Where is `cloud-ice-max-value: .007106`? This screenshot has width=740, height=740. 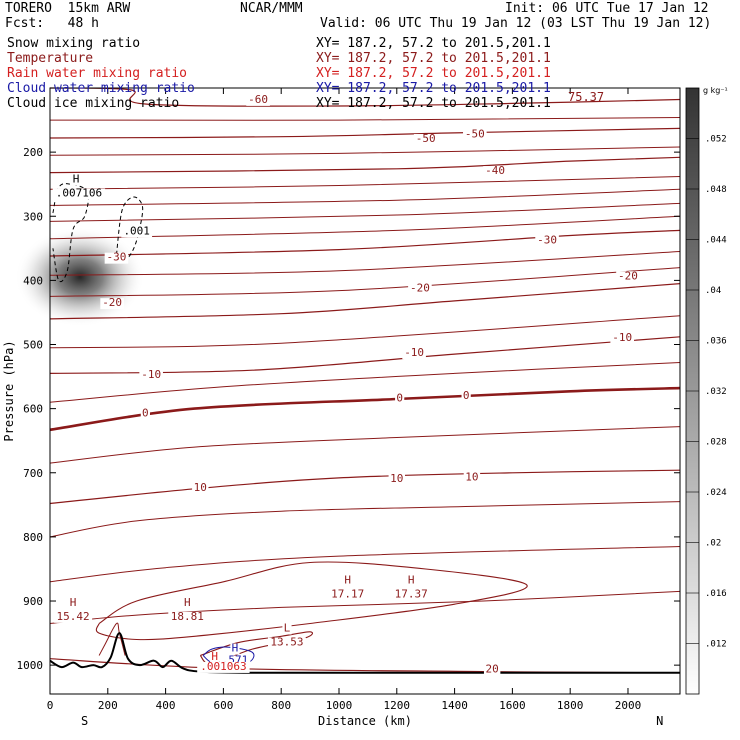
cloud-ice-max-value: .007106 is located at coordinates (79, 193).